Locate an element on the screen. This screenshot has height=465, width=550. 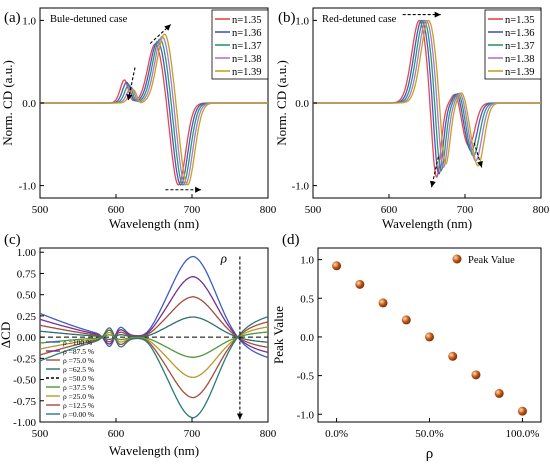
panel-a-x-tick-label: 600 is located at coordinates (116, 210).